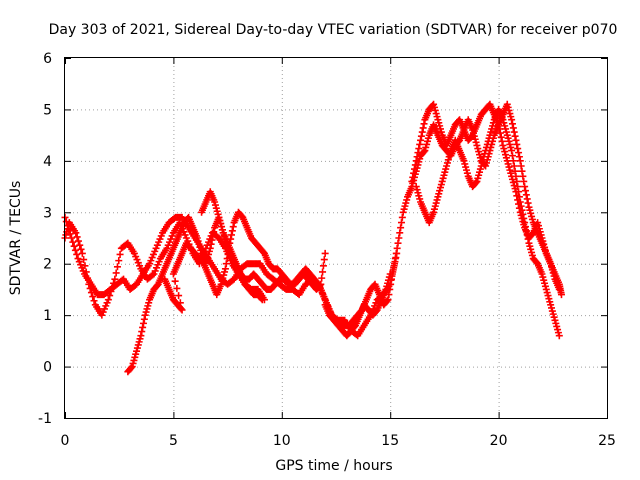  I want to click on series-sat-h, so click(485, 196).